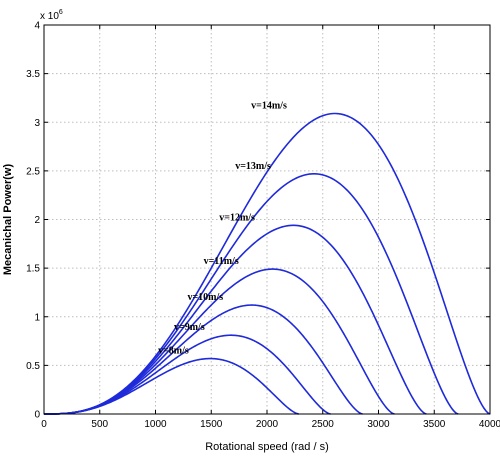  What do you see at coordinates (221, 261) in the screenshot?
I see `series-label: v=11m/s` at bounding box center [221, 261].